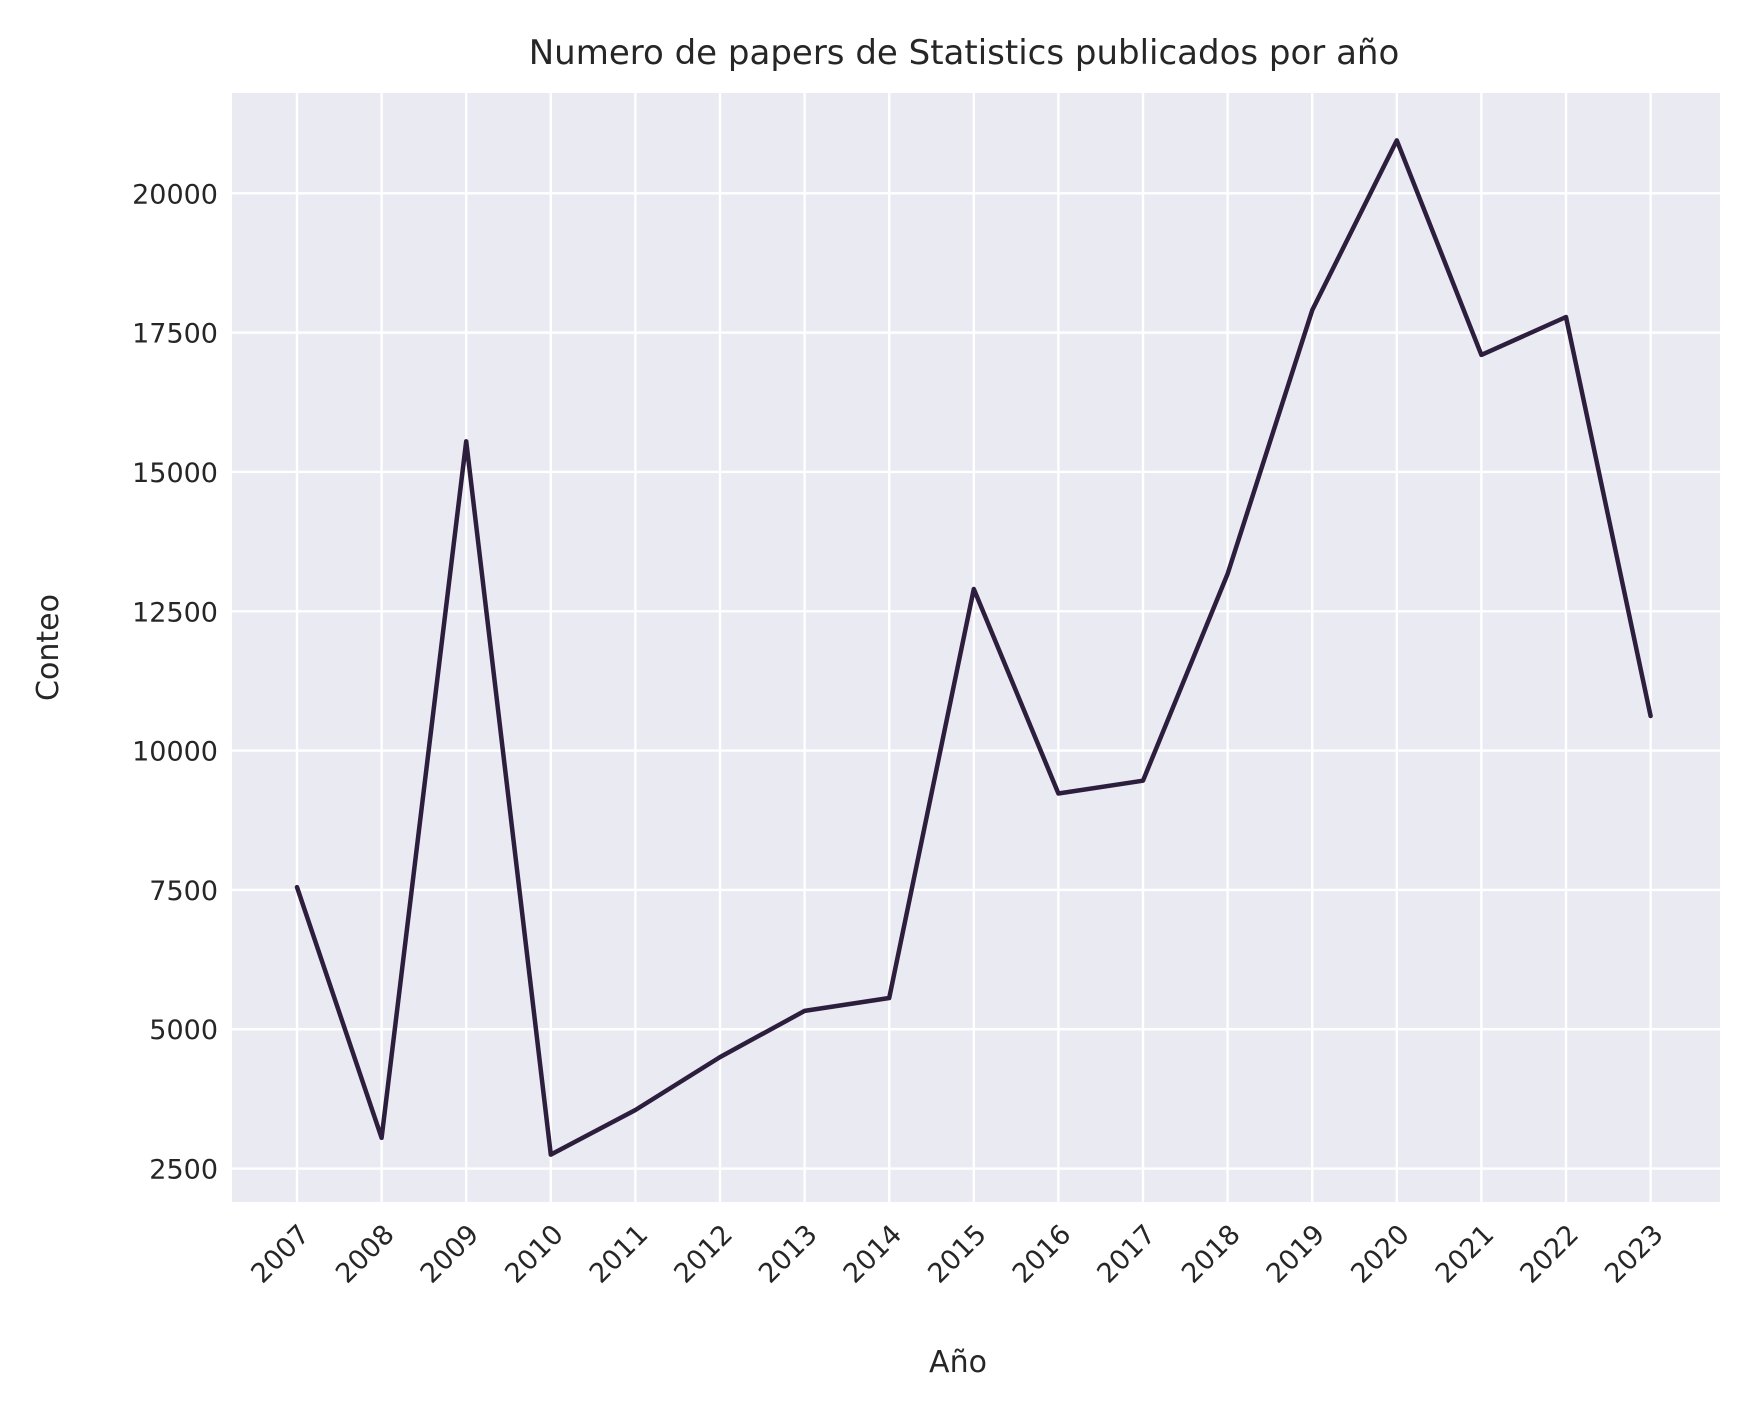 This screenshot has width=1747, height=1406. I want to click on y-tick-label: 7500, so click(183, 891).